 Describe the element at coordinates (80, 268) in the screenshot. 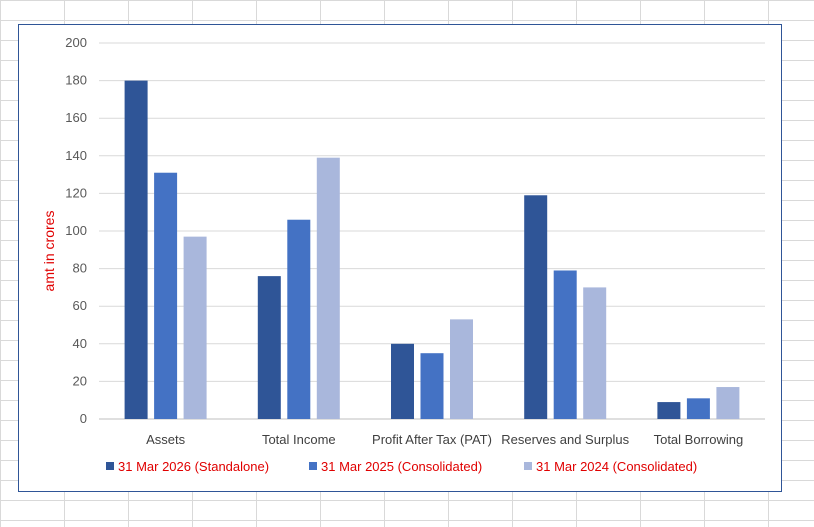

I see `y-tick-label: 80` at that location.